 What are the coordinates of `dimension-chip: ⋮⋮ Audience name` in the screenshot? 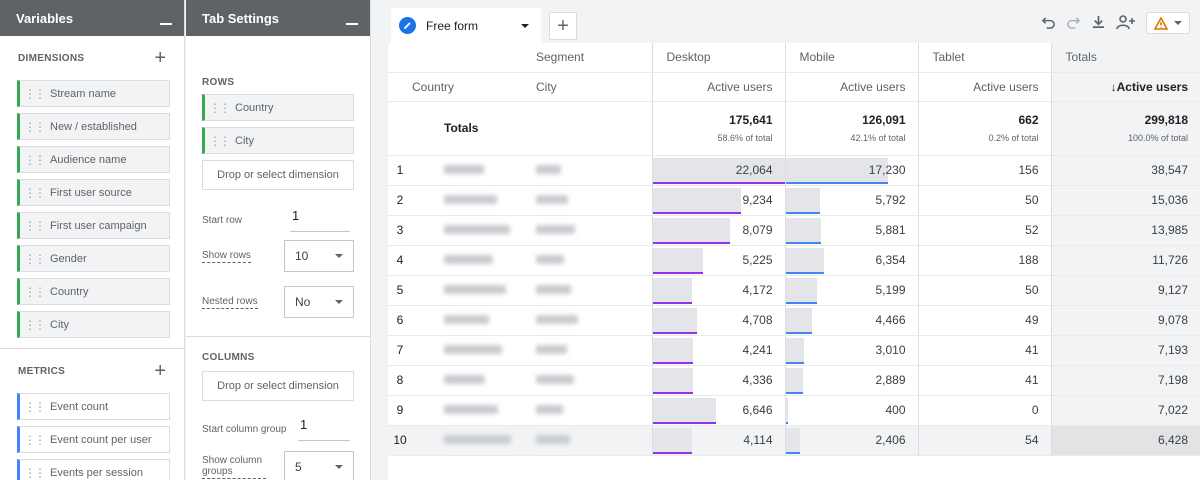 It's located at (93, 159).